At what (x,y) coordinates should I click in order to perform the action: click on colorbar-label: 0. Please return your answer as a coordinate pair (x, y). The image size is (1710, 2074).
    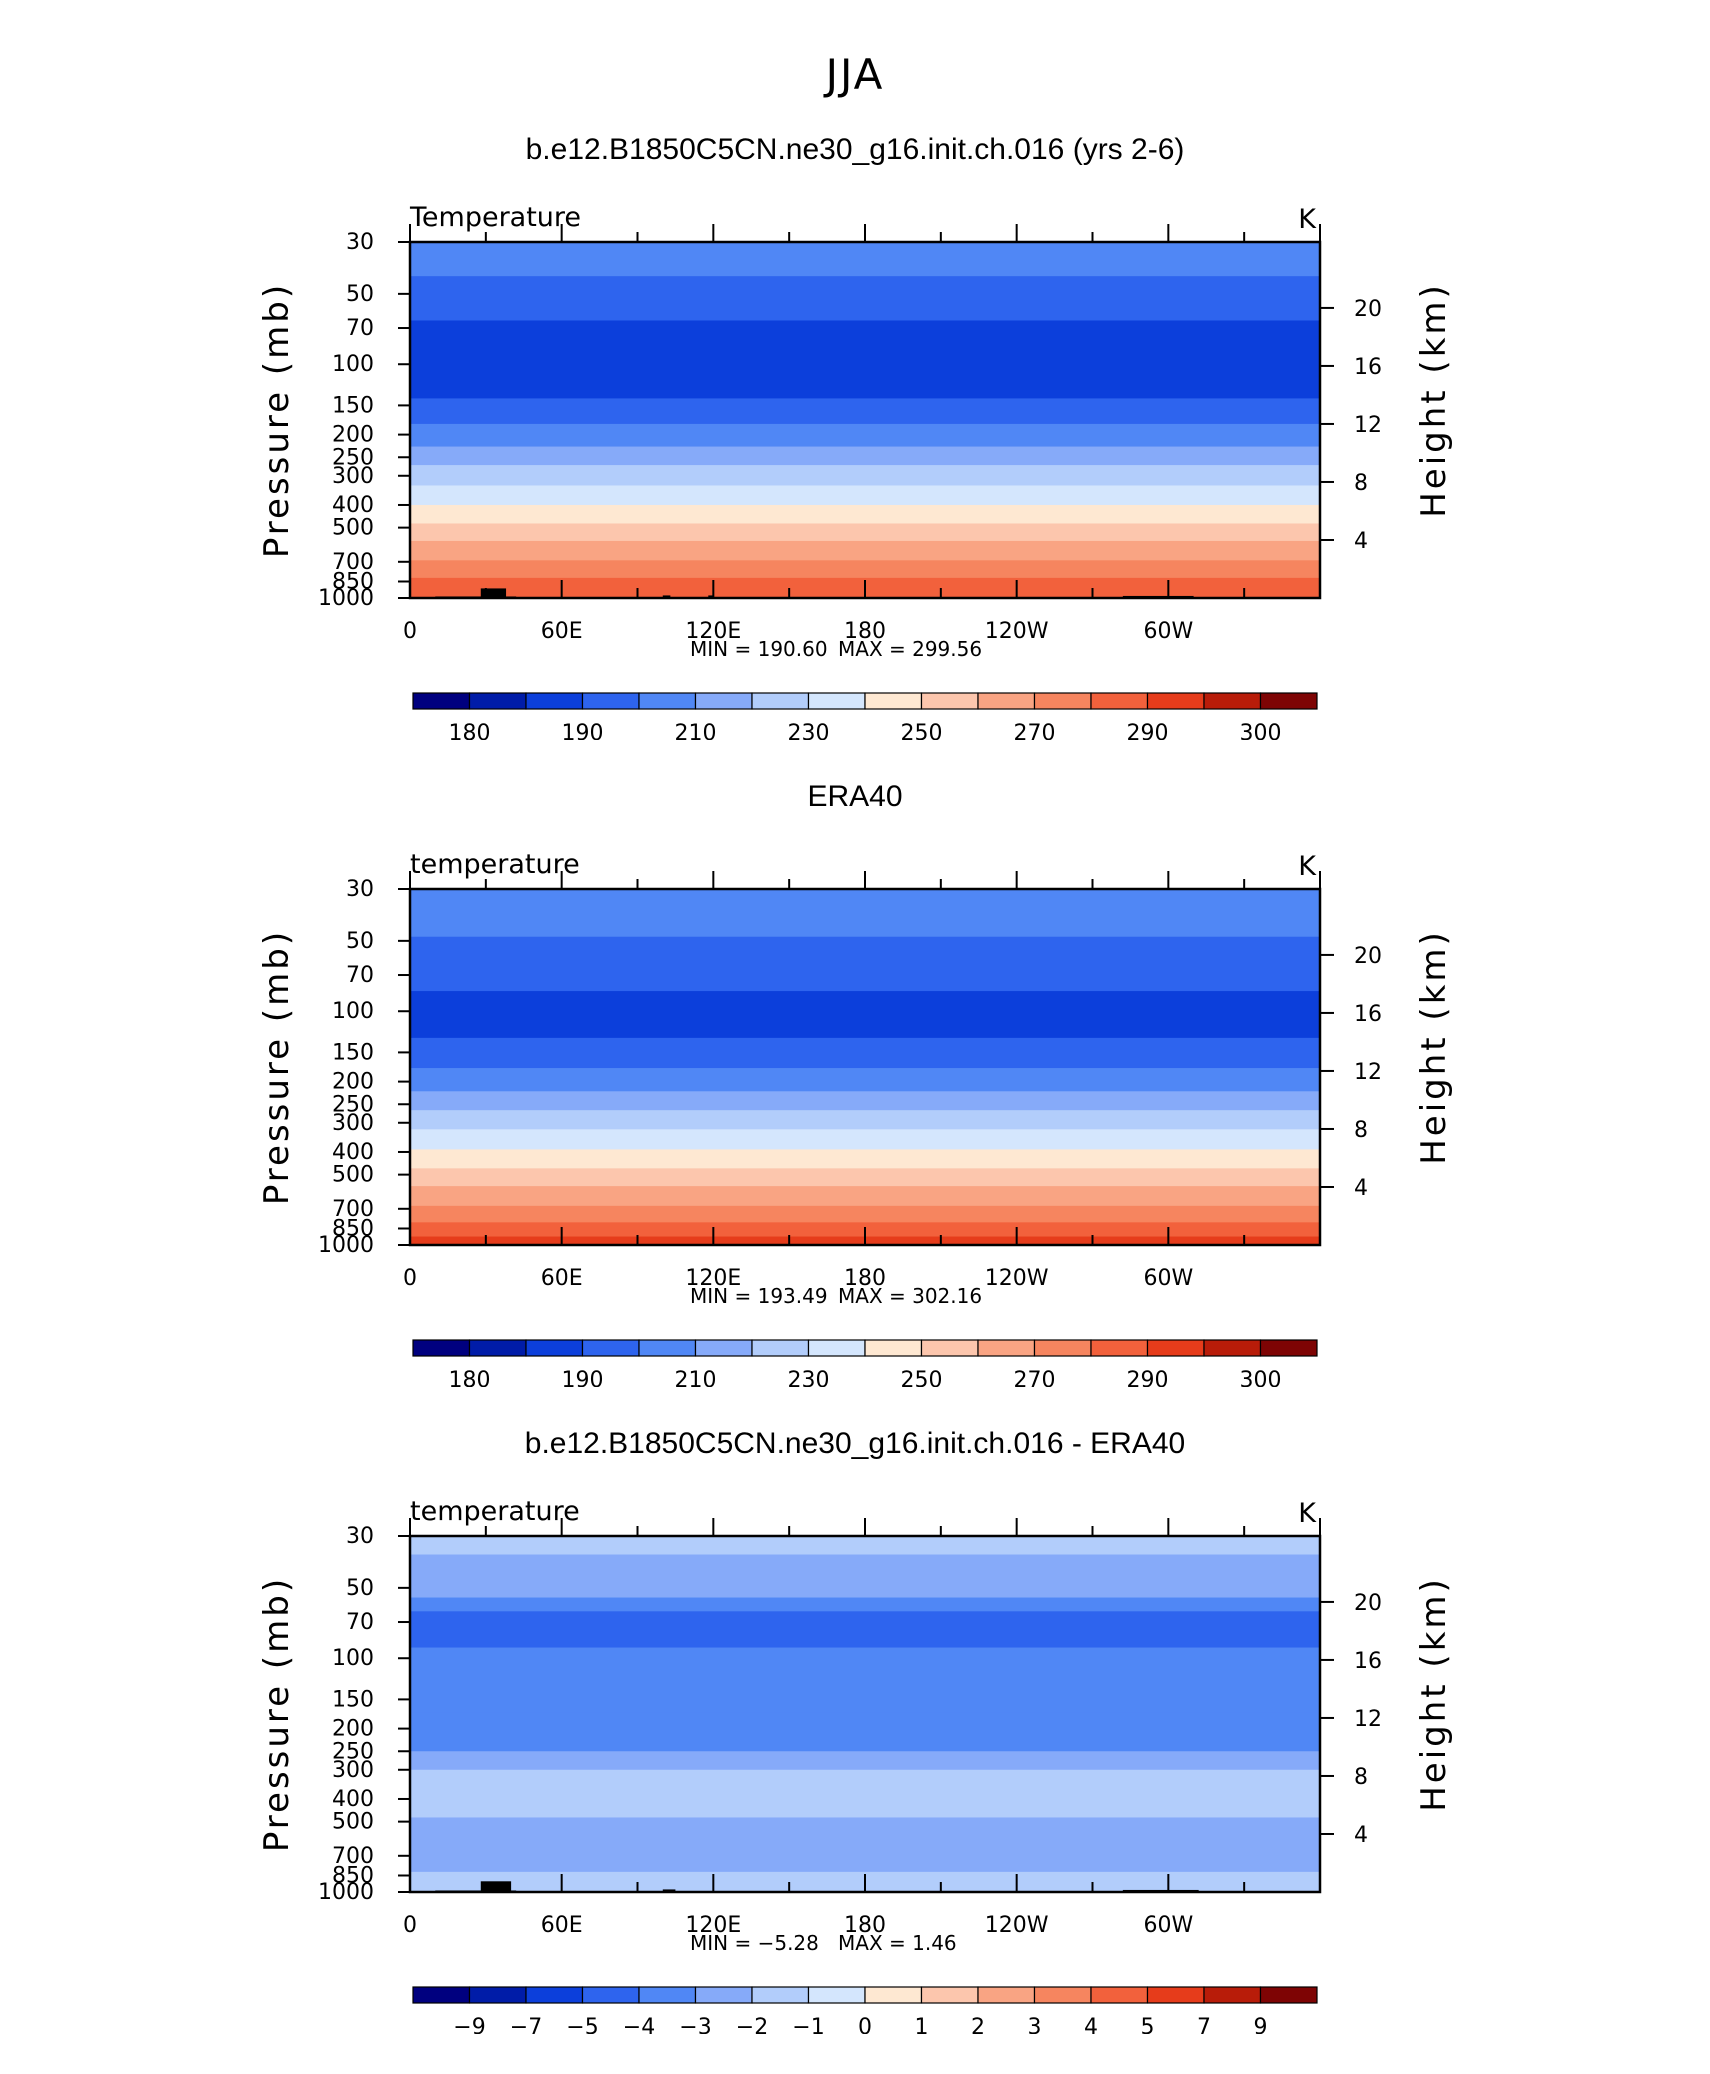
    Looking at the image, I should click on (865, 2024).